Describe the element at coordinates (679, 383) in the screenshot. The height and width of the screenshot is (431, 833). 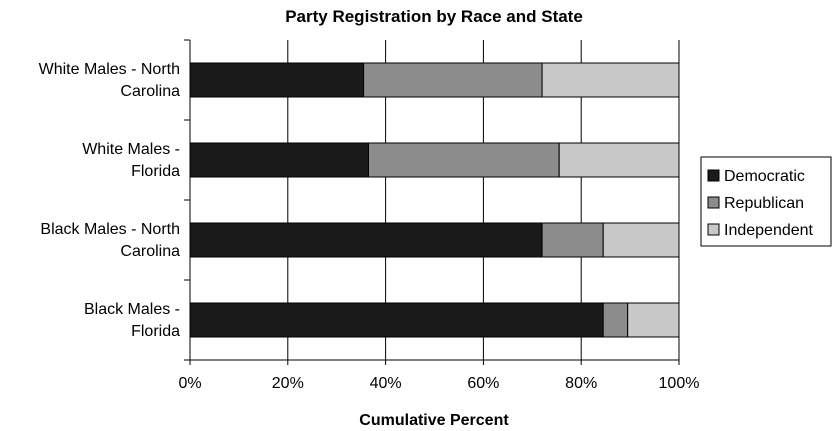
I see `x-tick-label: 100%` at that location.